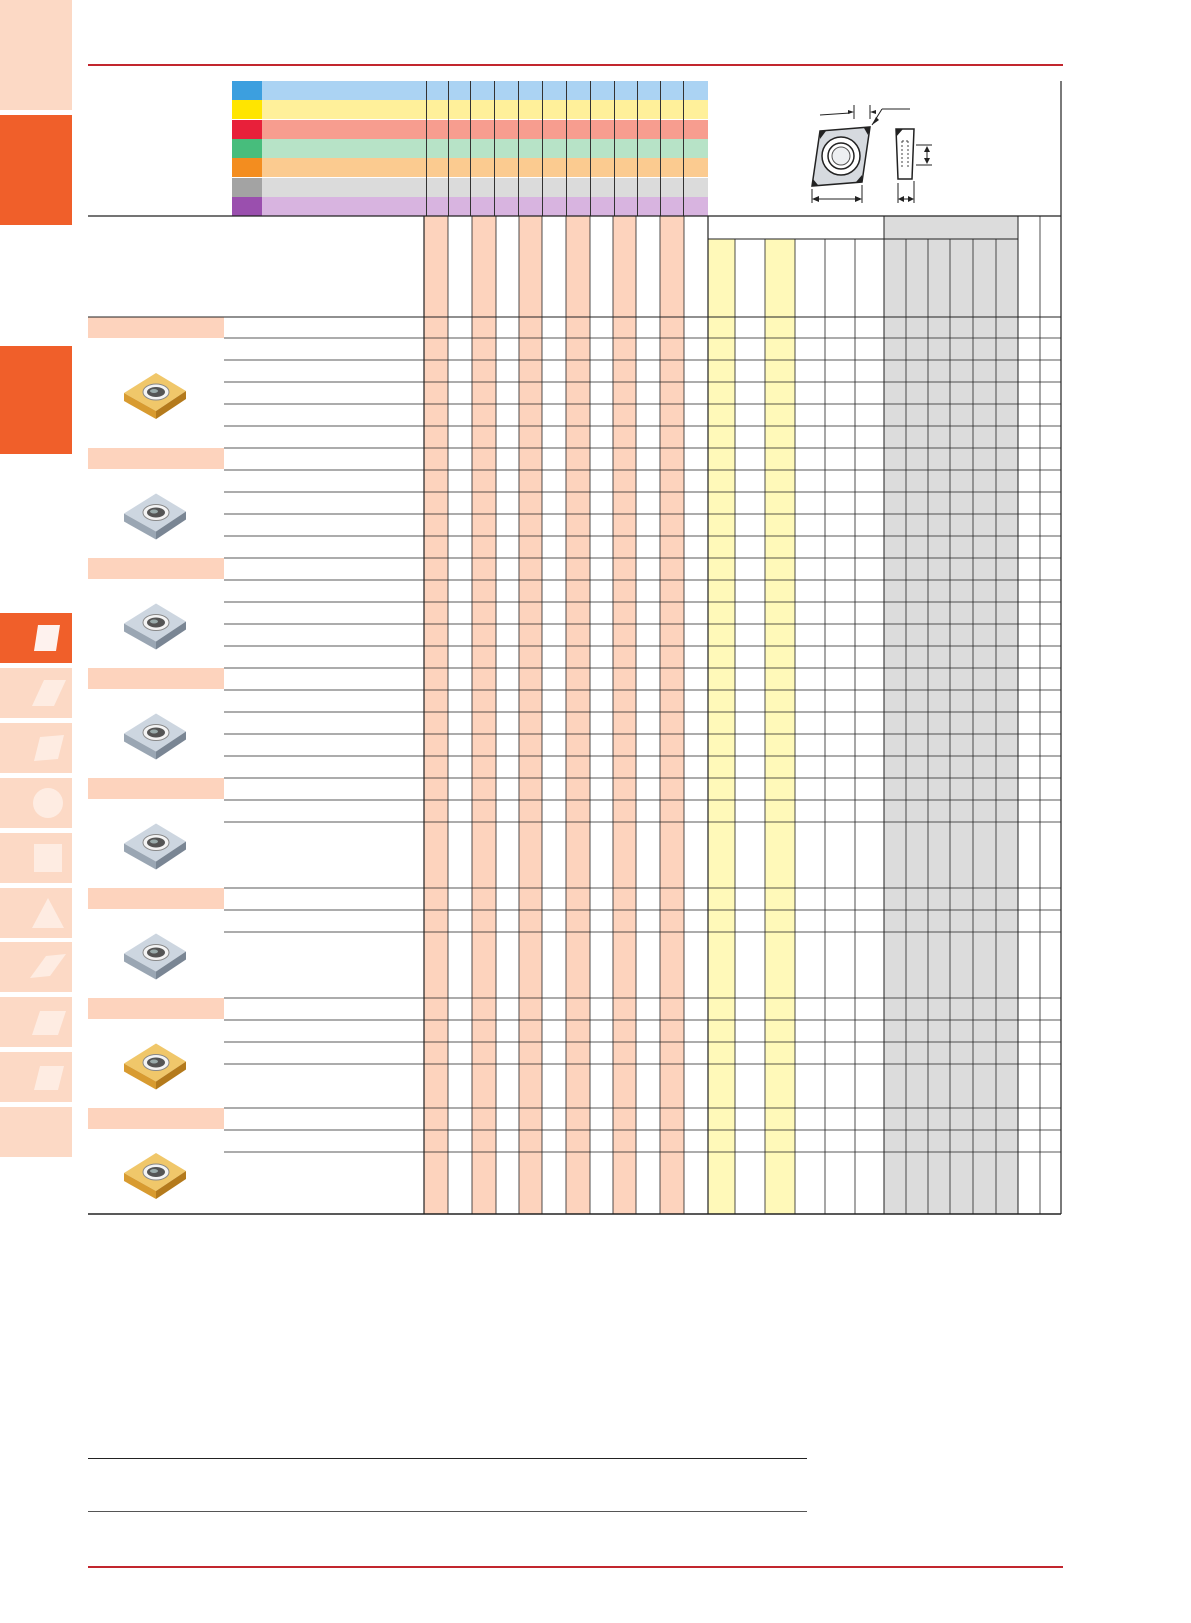 This screenshot has height=1623, width=1191. Describe the element at coordinates (49, 693) in the screenshot. I see `rhombus-35-icon` at that location.